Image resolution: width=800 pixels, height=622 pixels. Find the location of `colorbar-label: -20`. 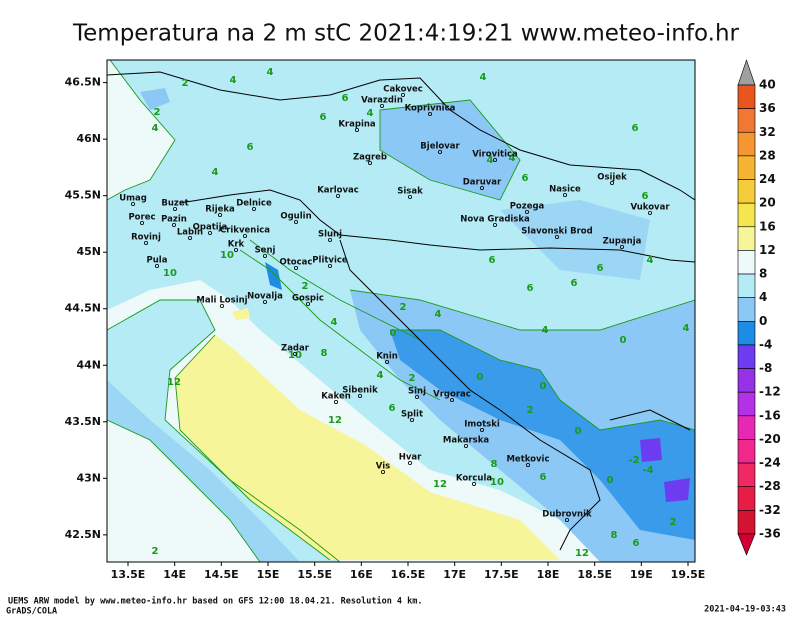

colorbar-label: -20 is located at coordinates (770, 439).